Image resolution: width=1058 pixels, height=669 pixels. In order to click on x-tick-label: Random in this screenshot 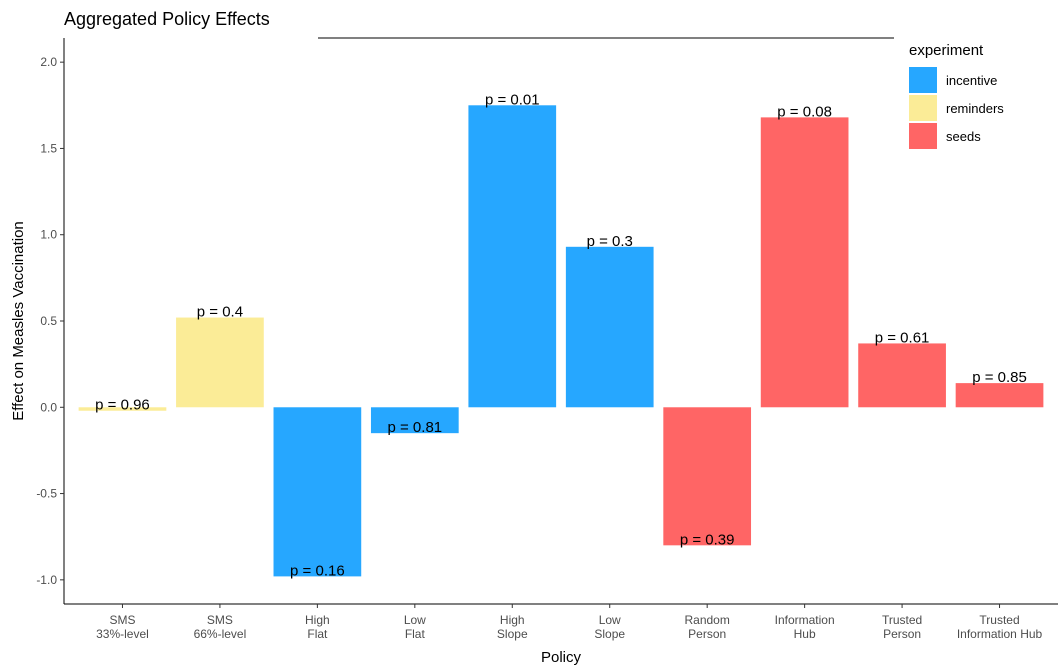, I will do `click(706, 620)`.